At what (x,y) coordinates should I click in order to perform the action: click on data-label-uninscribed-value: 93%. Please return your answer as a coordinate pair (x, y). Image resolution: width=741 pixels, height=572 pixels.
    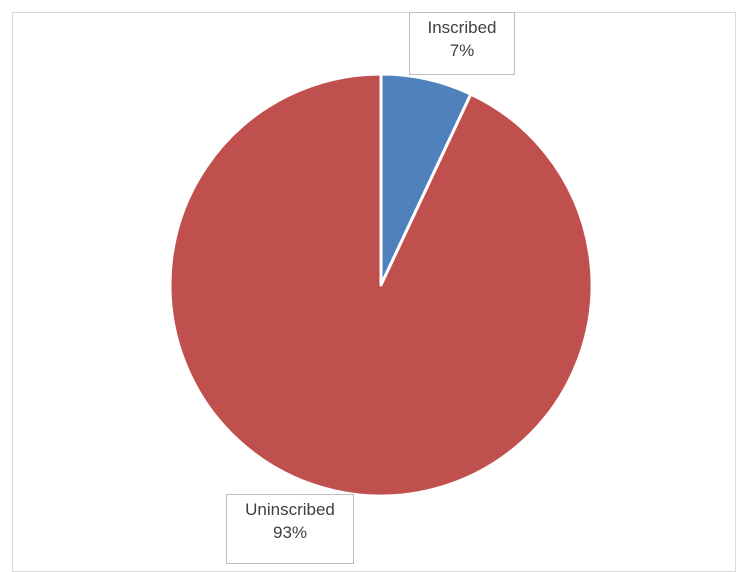
    Looking at the image, I should click on (290, 532).